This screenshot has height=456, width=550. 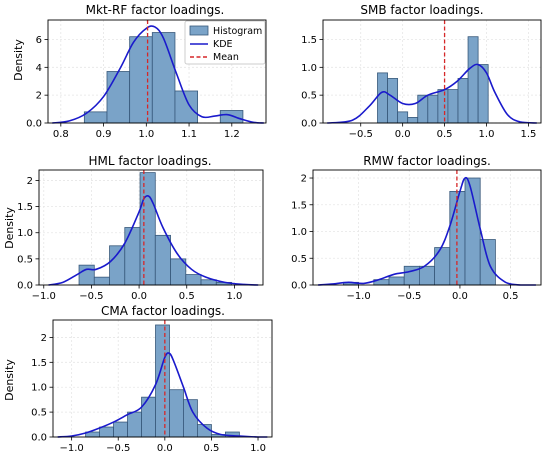 What do you see at coordinates (61, 134) in the screenshot?
I see `x-tick-label: 0.8` at bounding box center [61, 134].